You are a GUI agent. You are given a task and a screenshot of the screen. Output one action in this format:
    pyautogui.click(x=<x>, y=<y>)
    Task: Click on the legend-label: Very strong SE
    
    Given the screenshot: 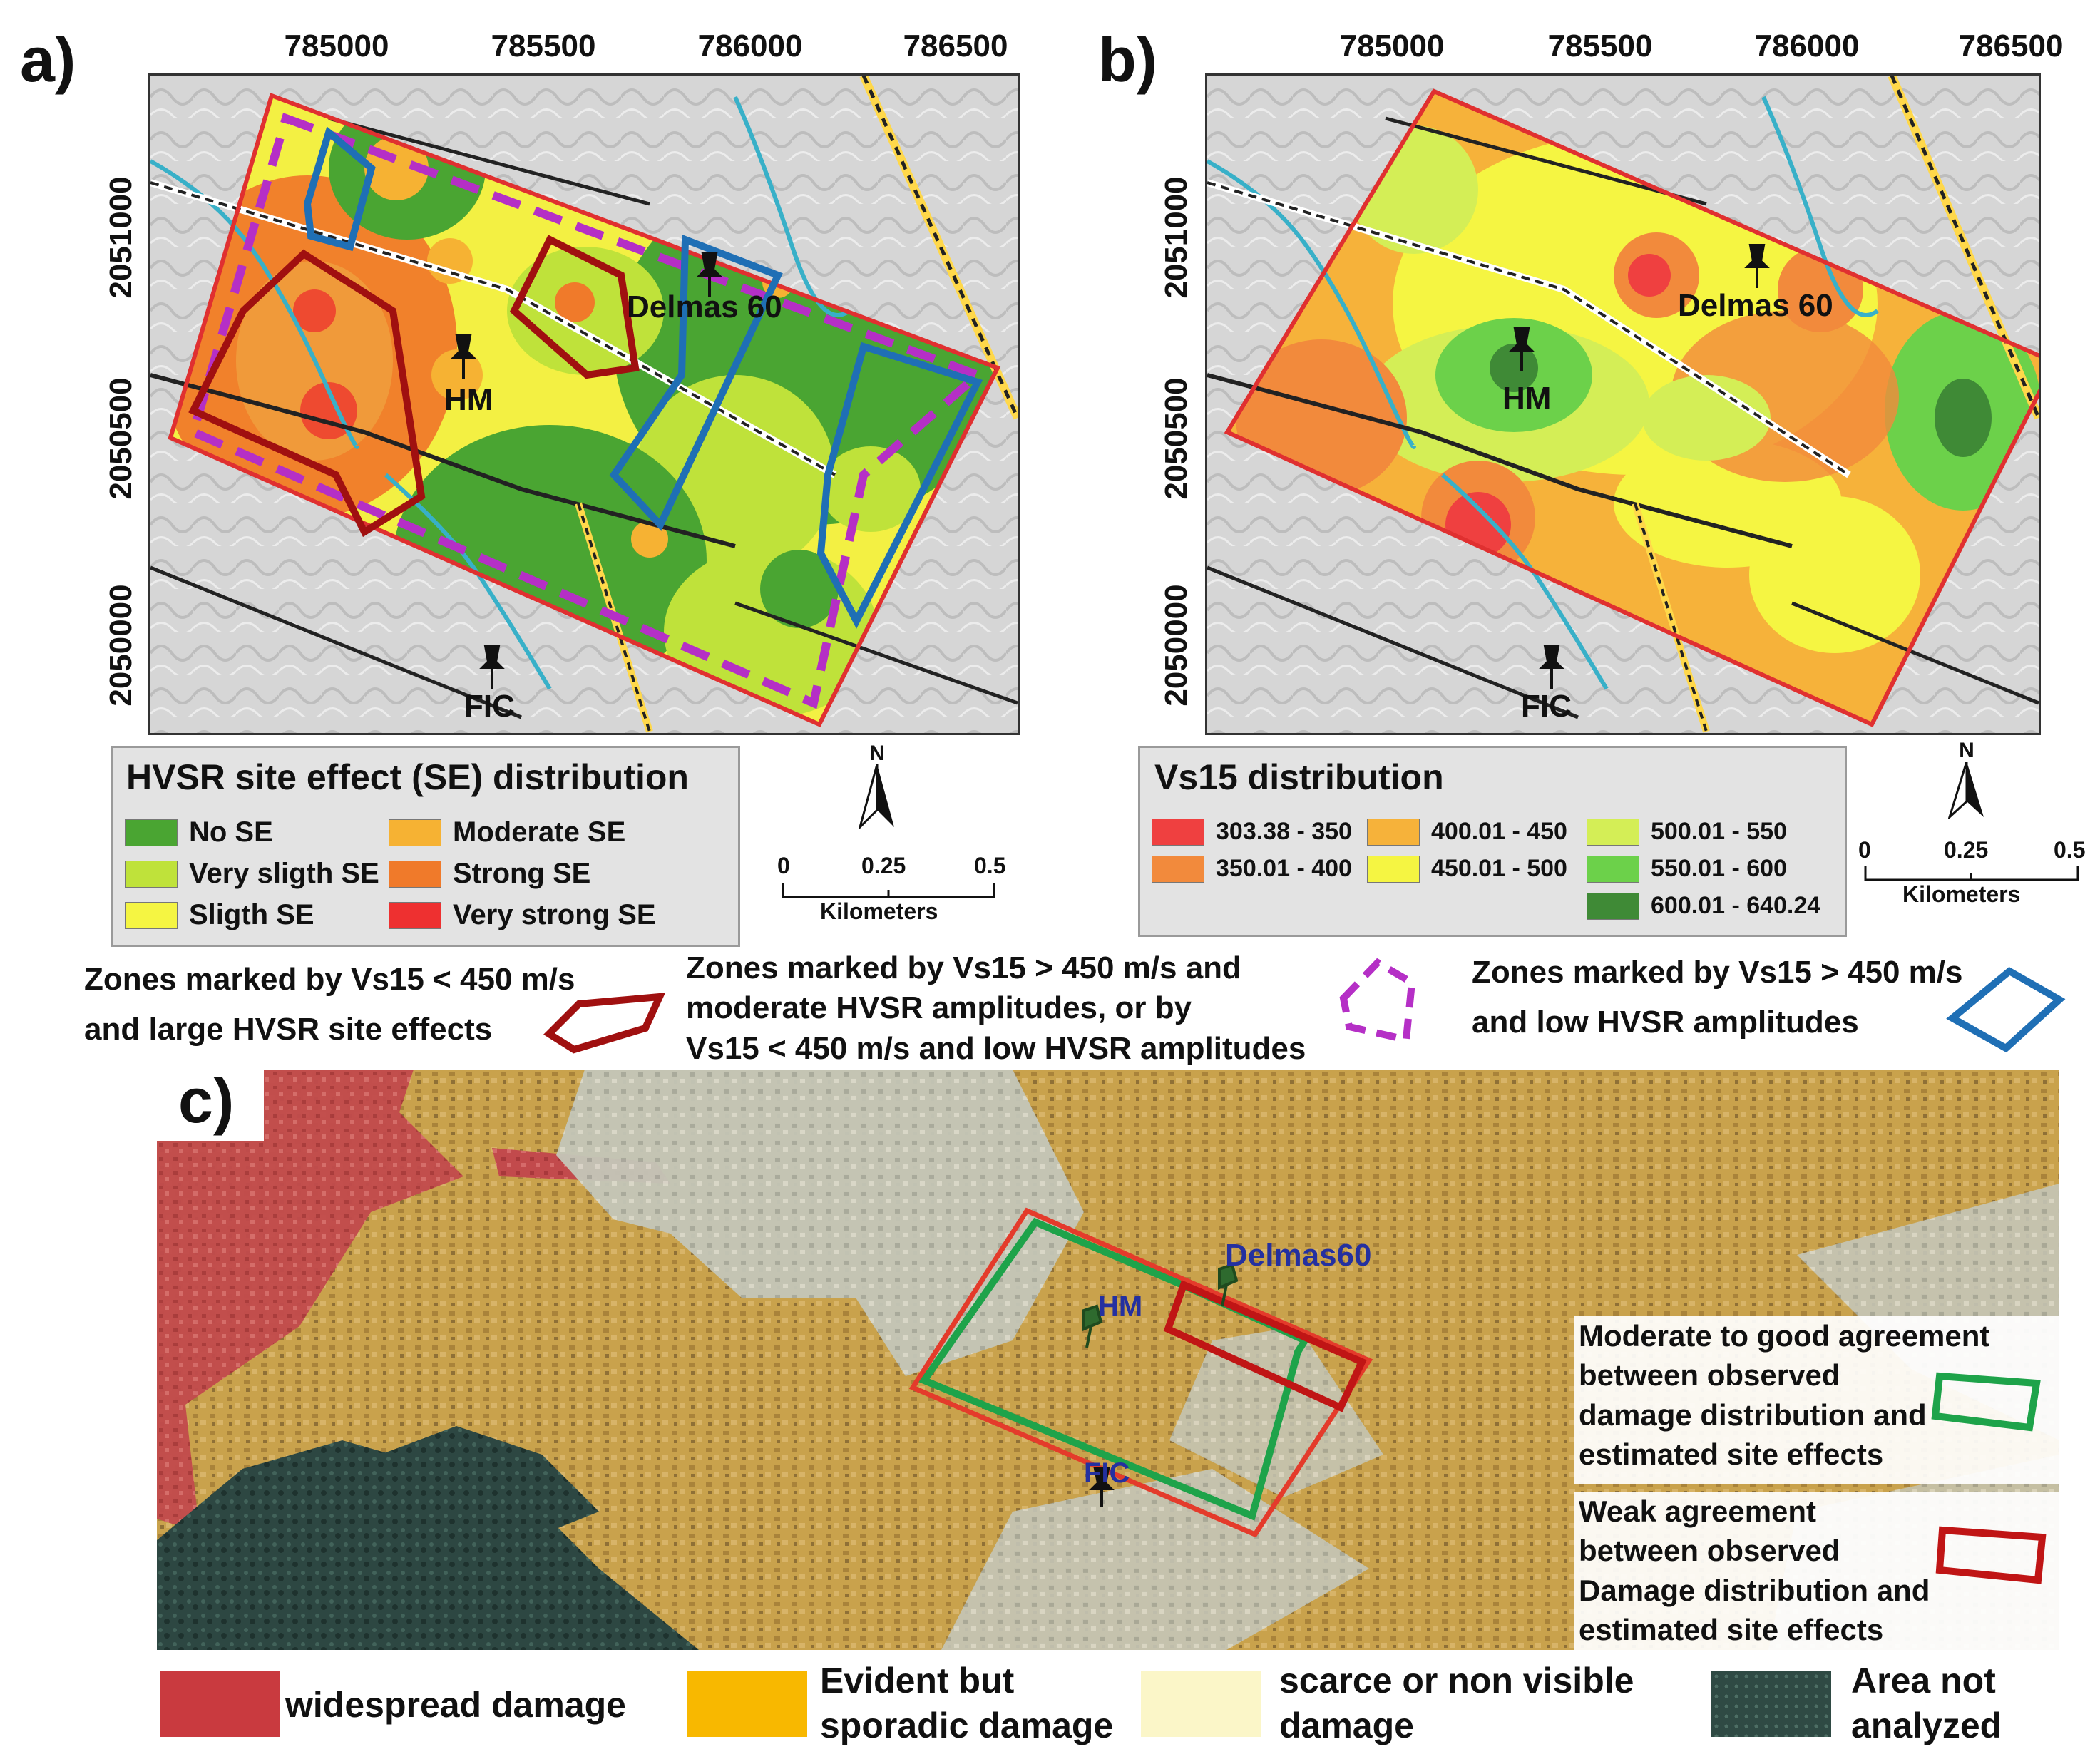 What is the action you would take?
    pyautogui.click(x=554, y=914)
    